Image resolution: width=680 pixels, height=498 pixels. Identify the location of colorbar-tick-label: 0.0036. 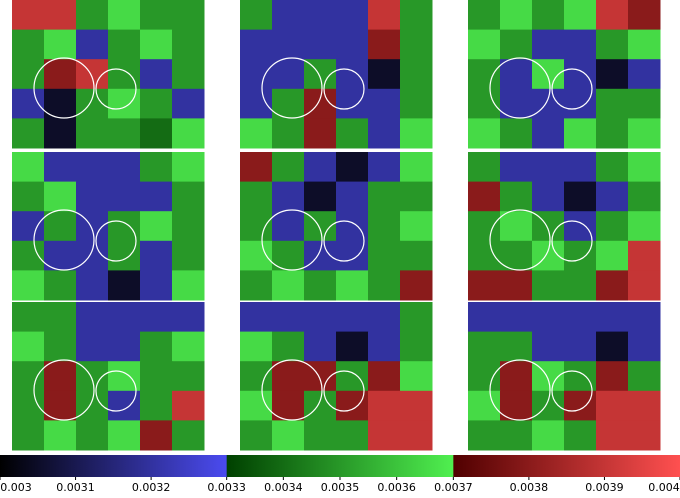
(396, 487).